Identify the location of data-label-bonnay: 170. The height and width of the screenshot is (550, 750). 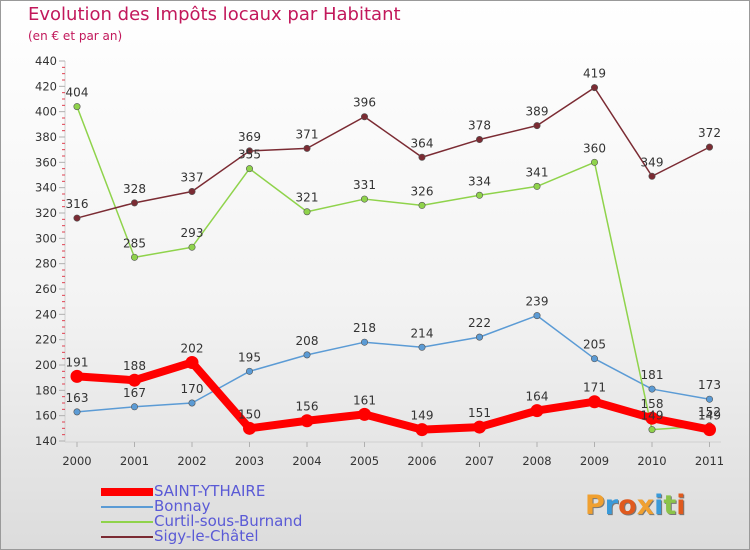
(192, 389).